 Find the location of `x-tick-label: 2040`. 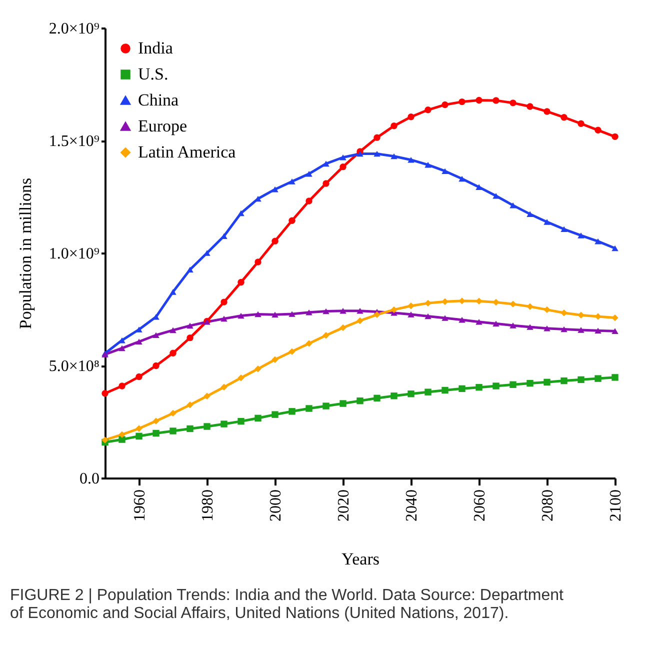

x-tick-label: 2040 is located at coordinates (412, 506).